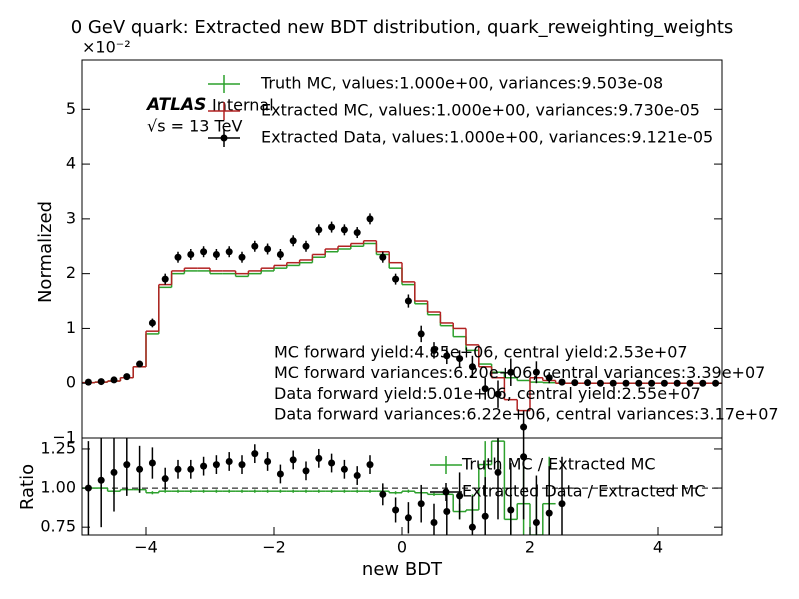  I want to click on y-tick-label: 4, so click(71, 163).